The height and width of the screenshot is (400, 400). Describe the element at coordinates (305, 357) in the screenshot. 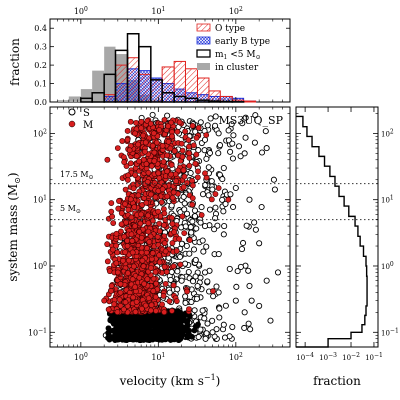

I see `right-x-tick-label: 10−4` at that location.